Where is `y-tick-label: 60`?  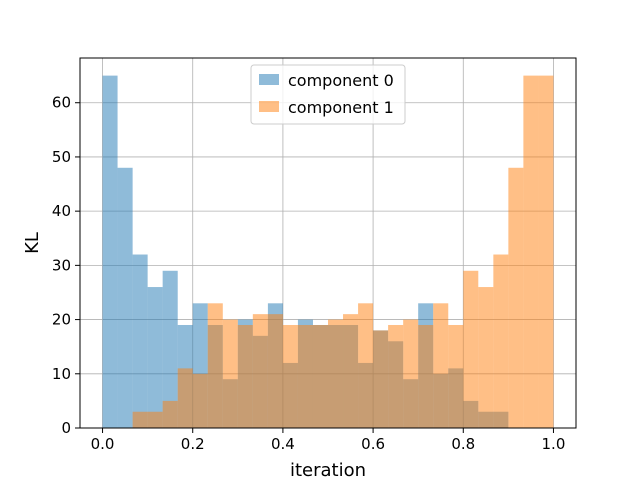
y-tick-label: 60 is located at coordinates (61, 103).